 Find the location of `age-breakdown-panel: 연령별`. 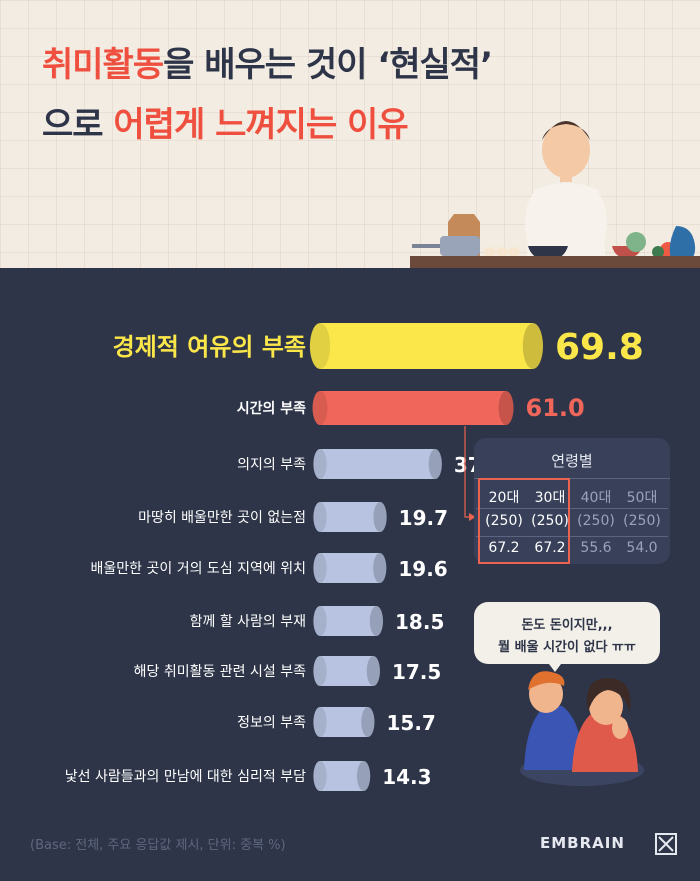

age-breakdown-panel: 연령별 is located at coordinates (572, 501).